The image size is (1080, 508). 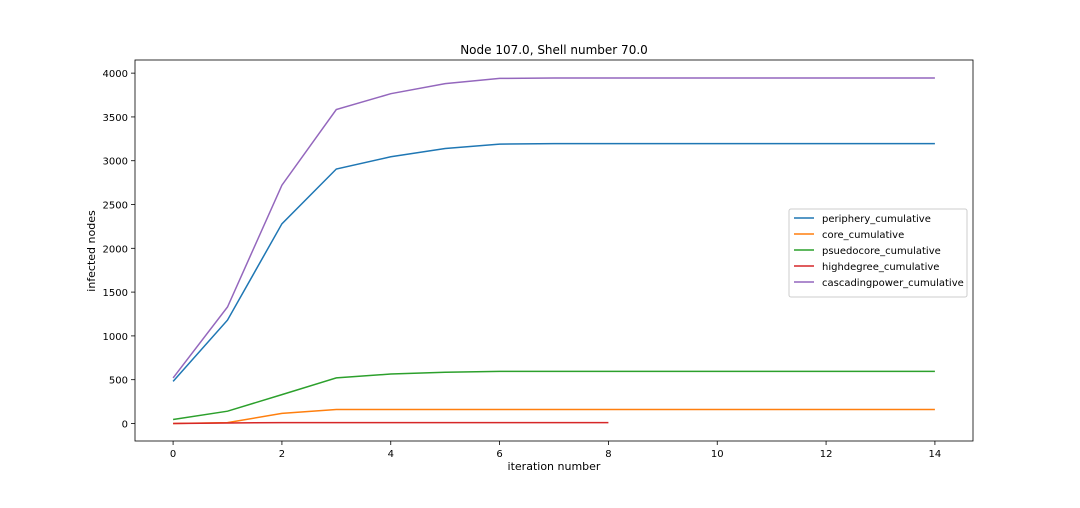 What do you see at coordinates (115, 118) in the screenshot?
I see `y-tick-label: 3500` at bounding box center [115, 118].